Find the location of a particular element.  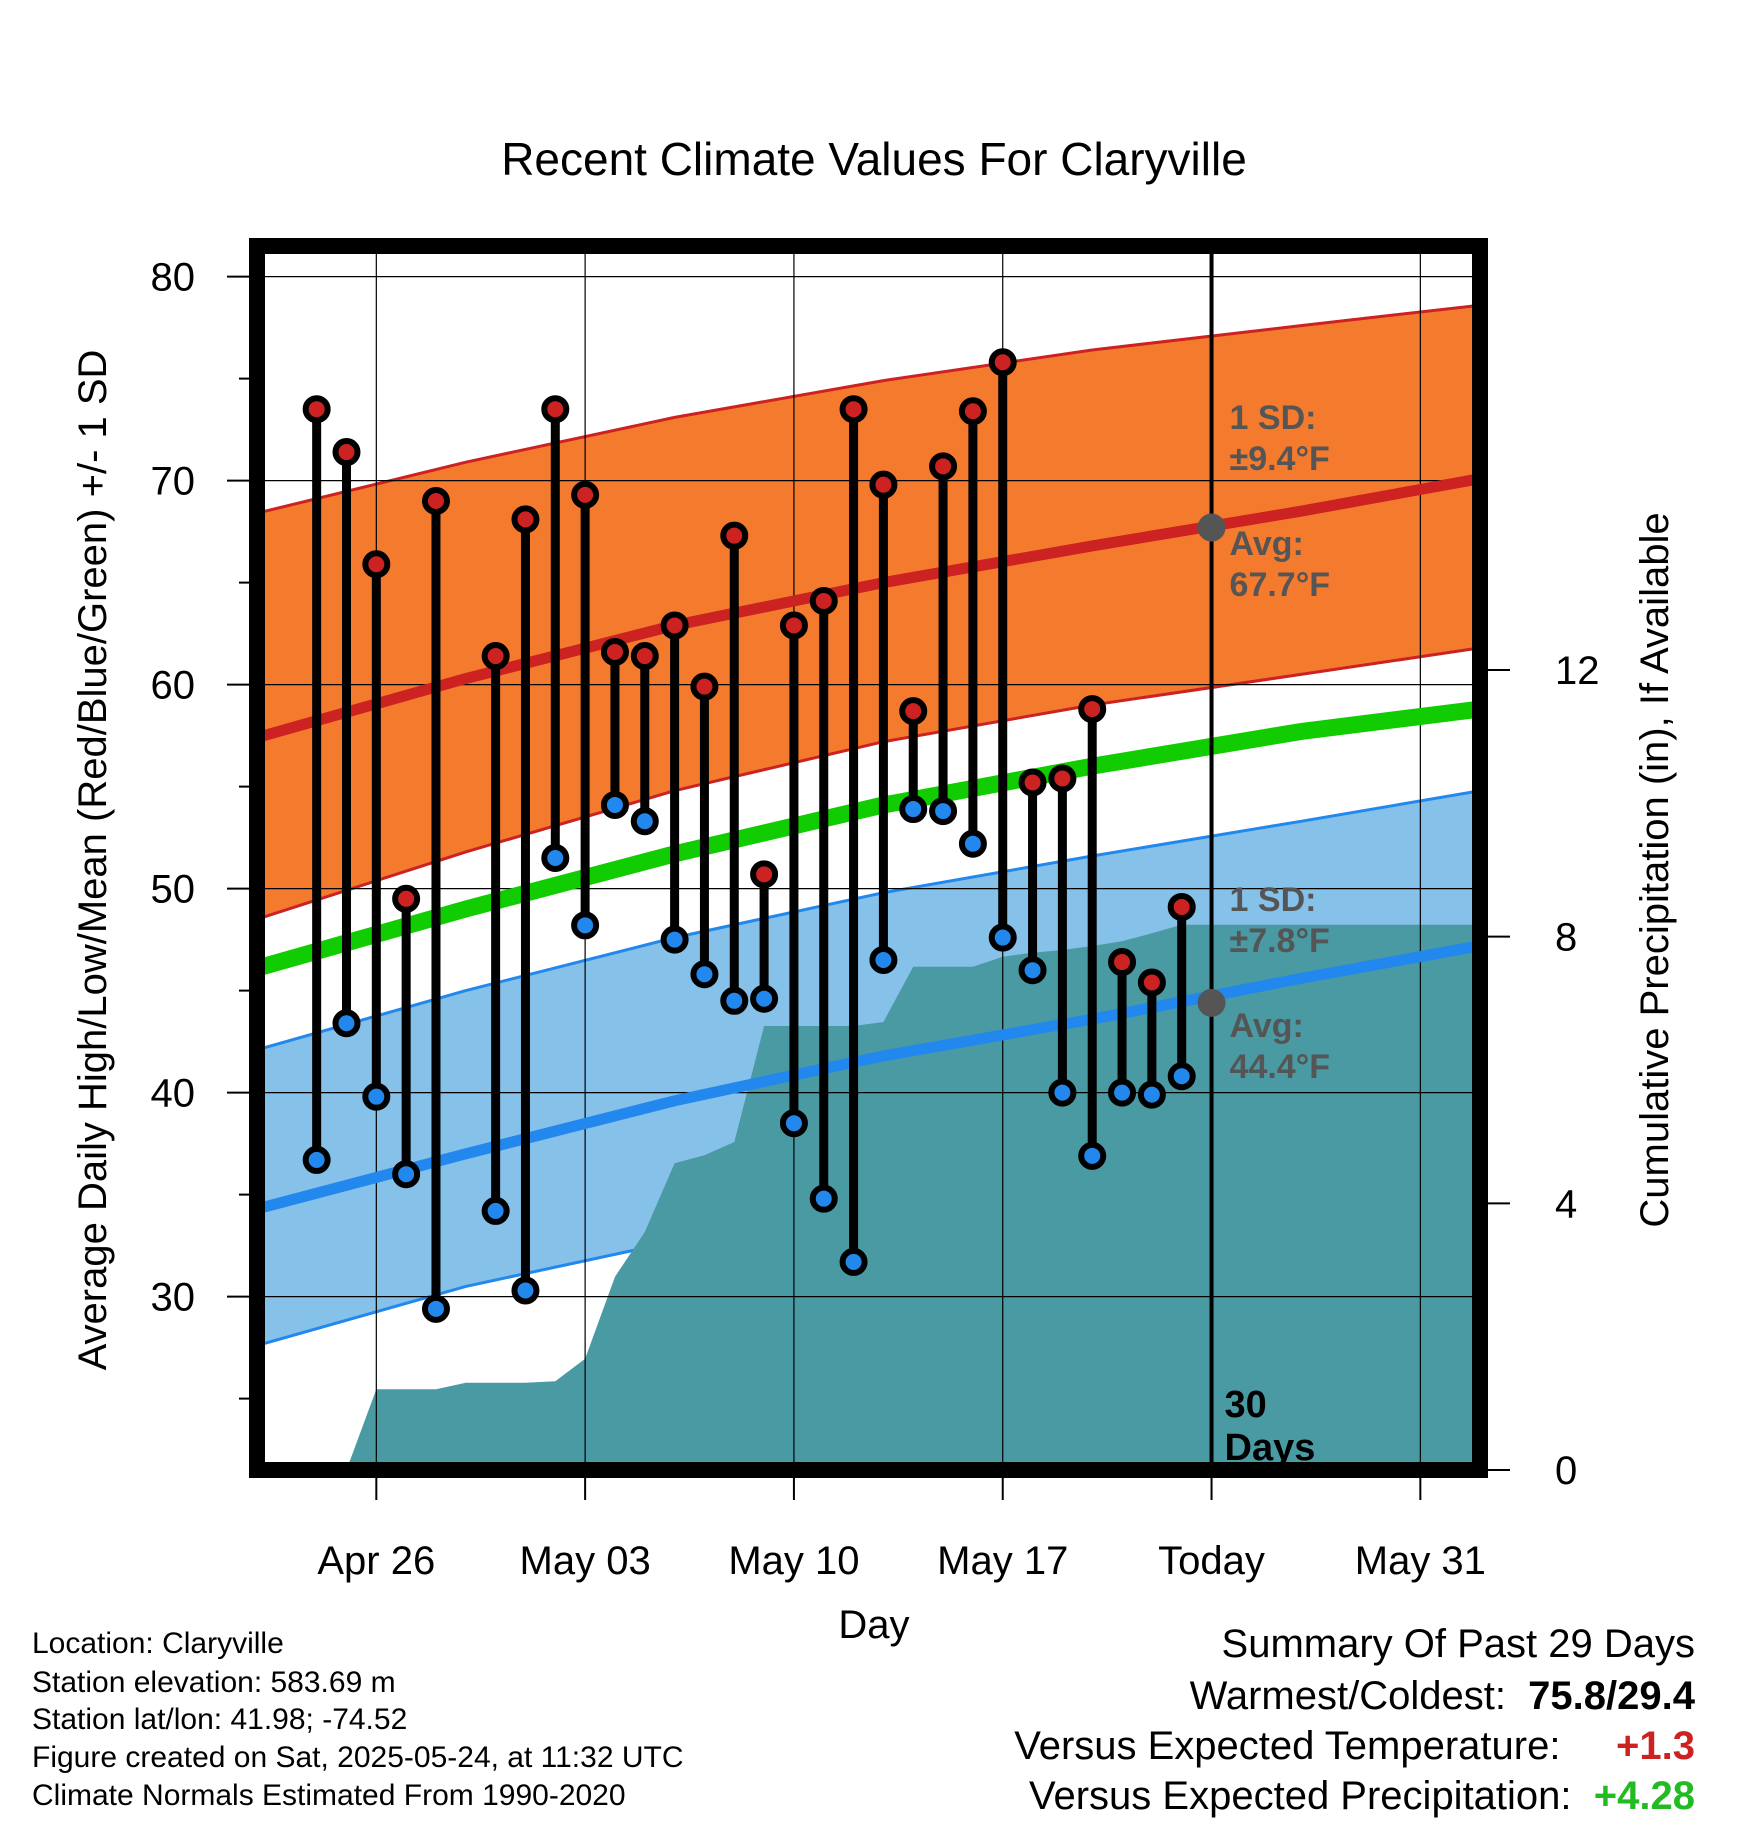

summary-warmest: Warmest/Coldest: 75.8/29.4 is located at coordinates (1442, 1696).